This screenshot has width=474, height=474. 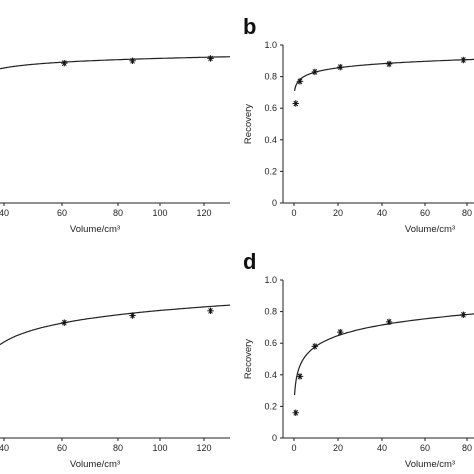 What do you see at coordinates (249, 26) in the screenshot?
I see `panel-label: b` at bounding box center [249, 26].